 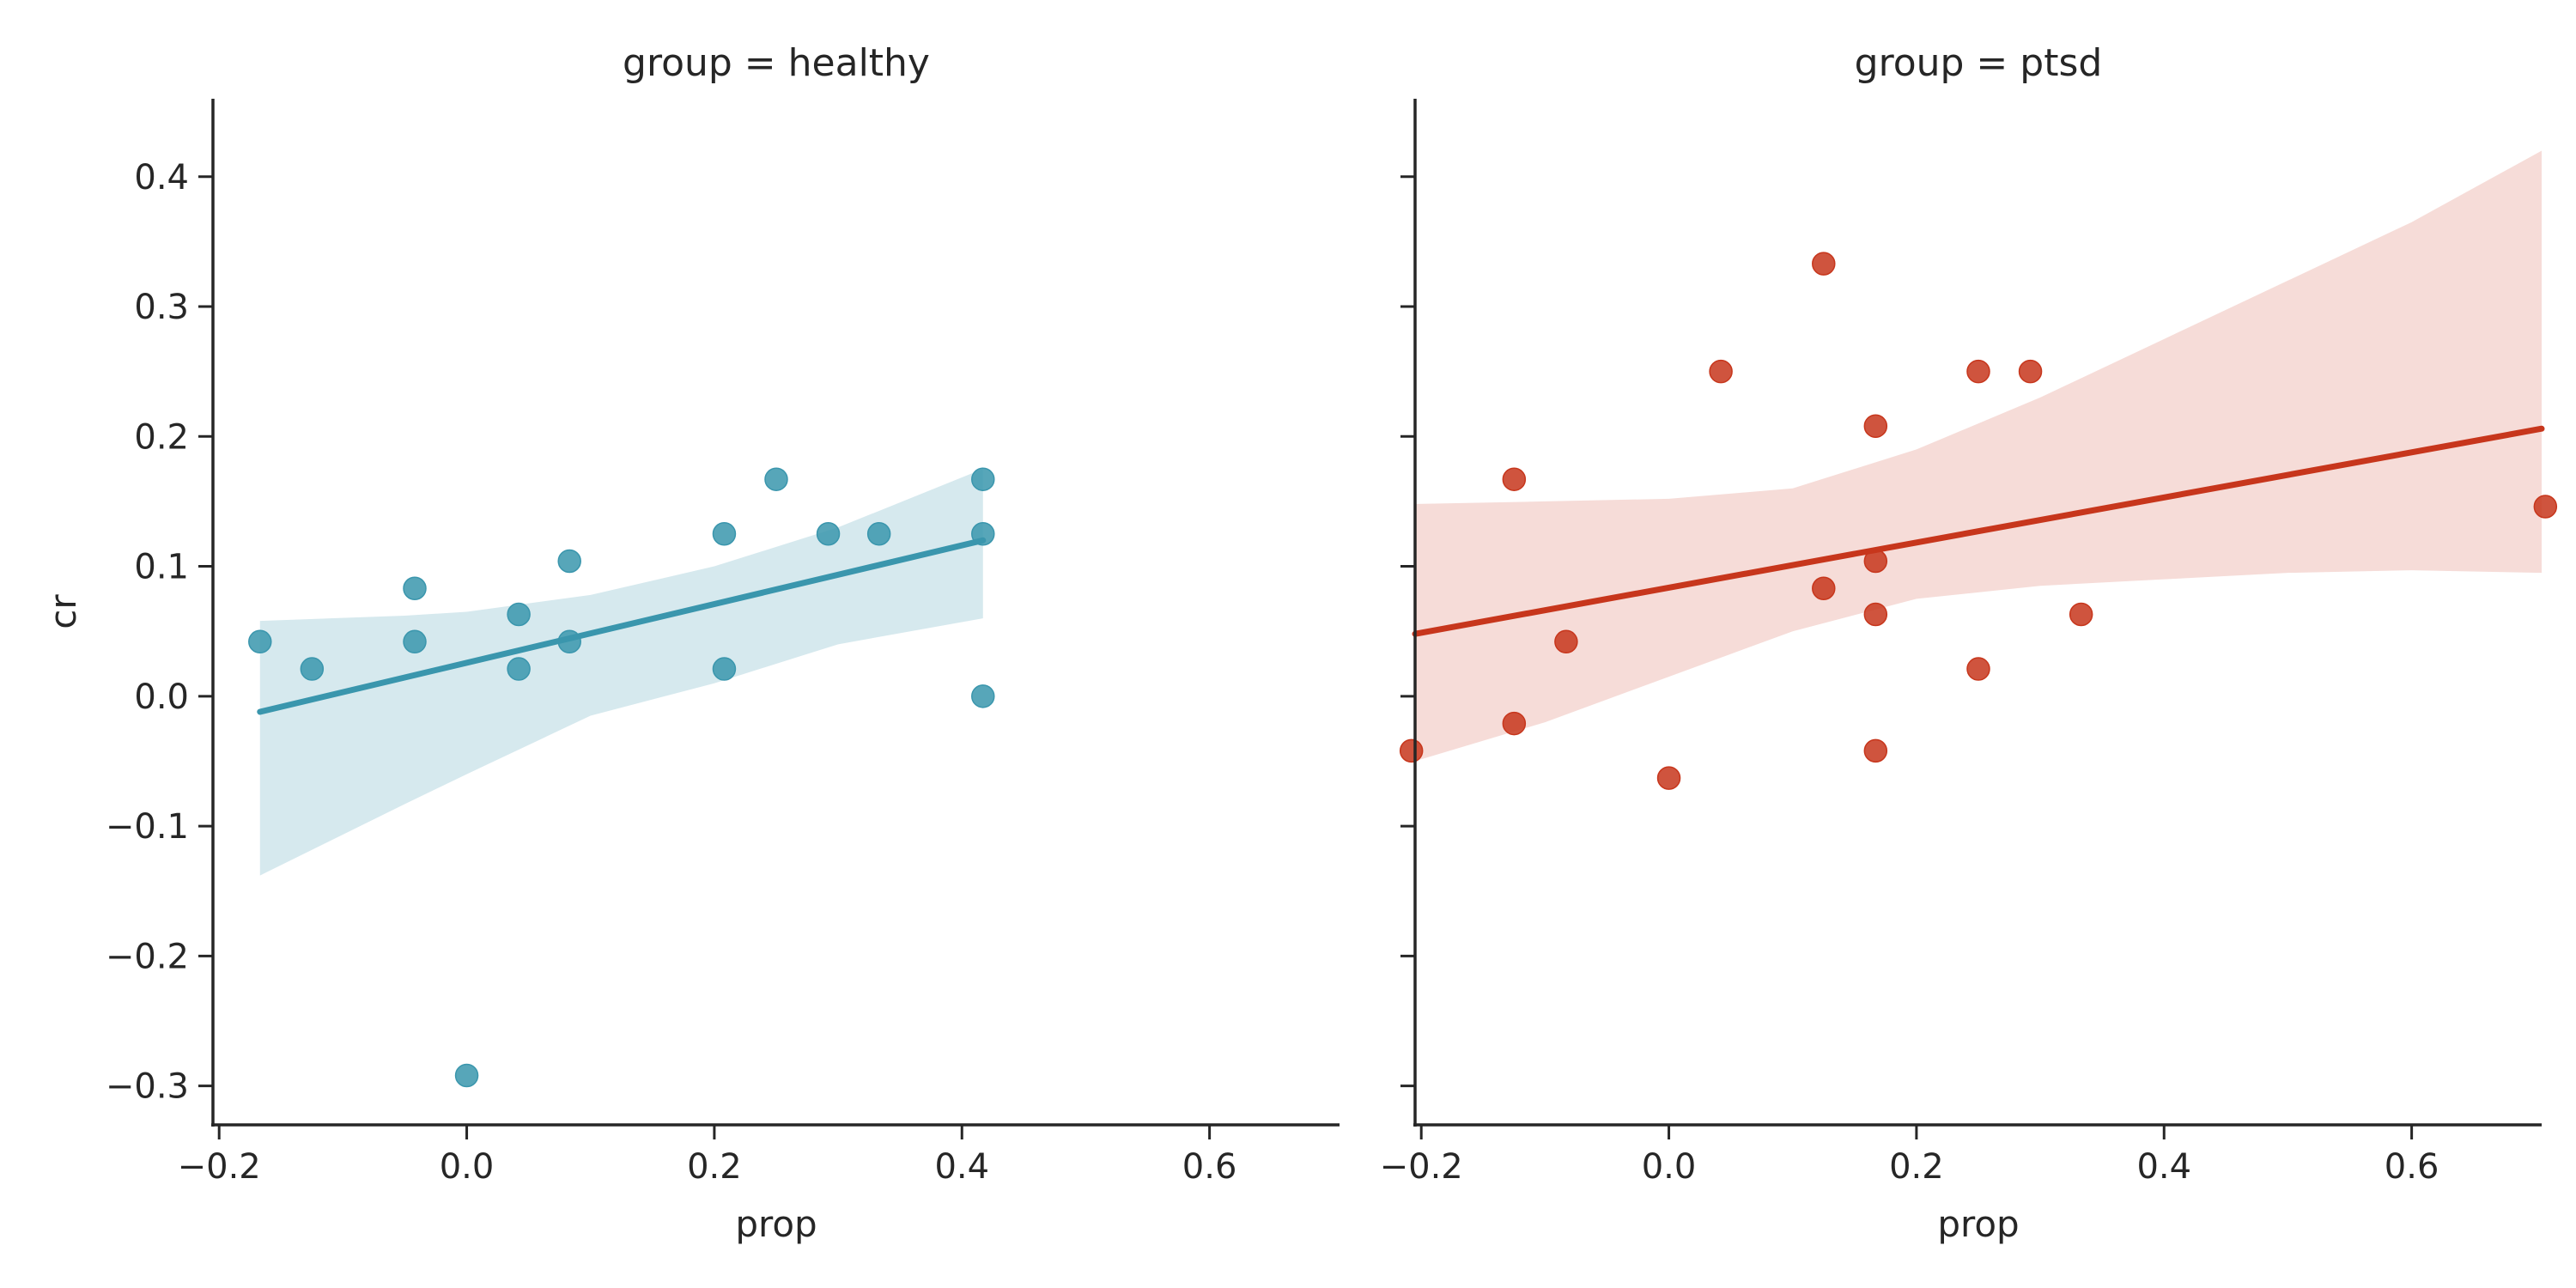 I want to click on y-axis-label: cr, so click(x=63, y=611).